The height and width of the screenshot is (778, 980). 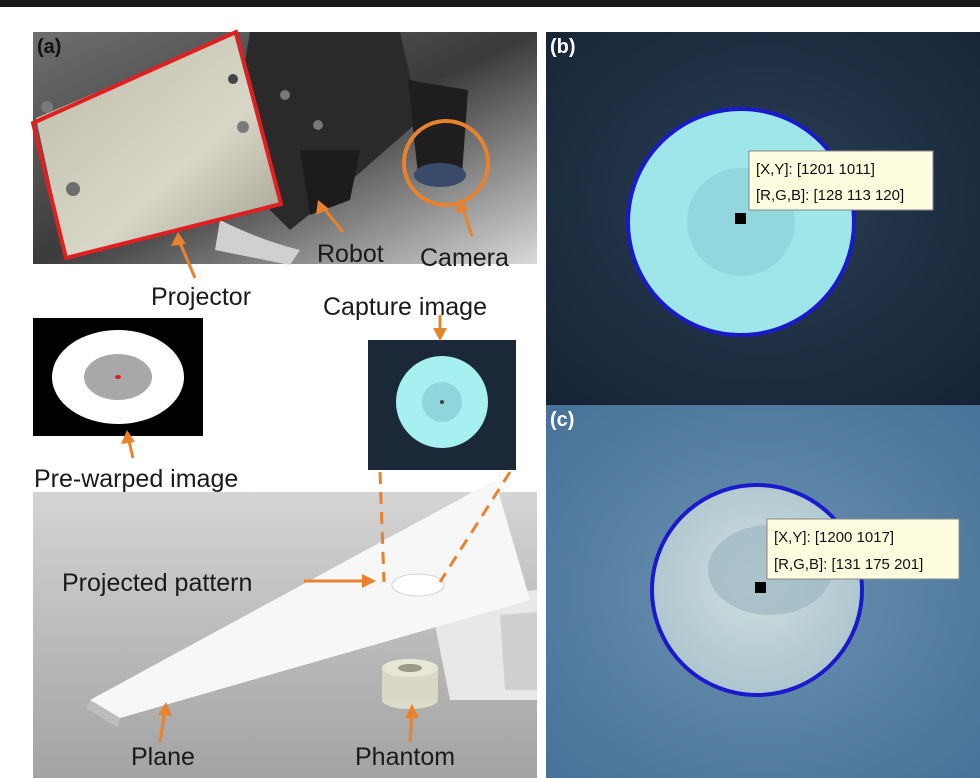 What do you see at coordinates (740, 218) in the screenshot?
I see `pixel-marker-b` at bounding box center [740, 218].